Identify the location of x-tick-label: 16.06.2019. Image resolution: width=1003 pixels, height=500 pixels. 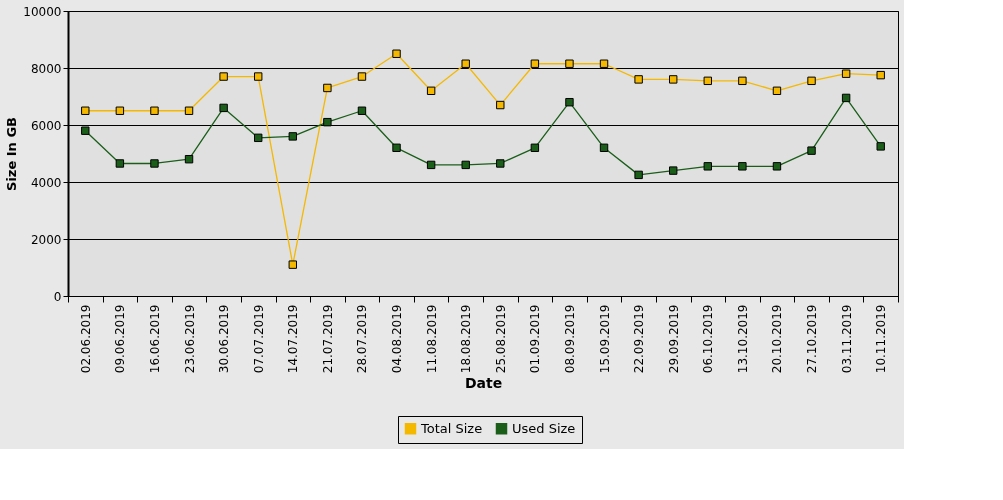
(154, 339).